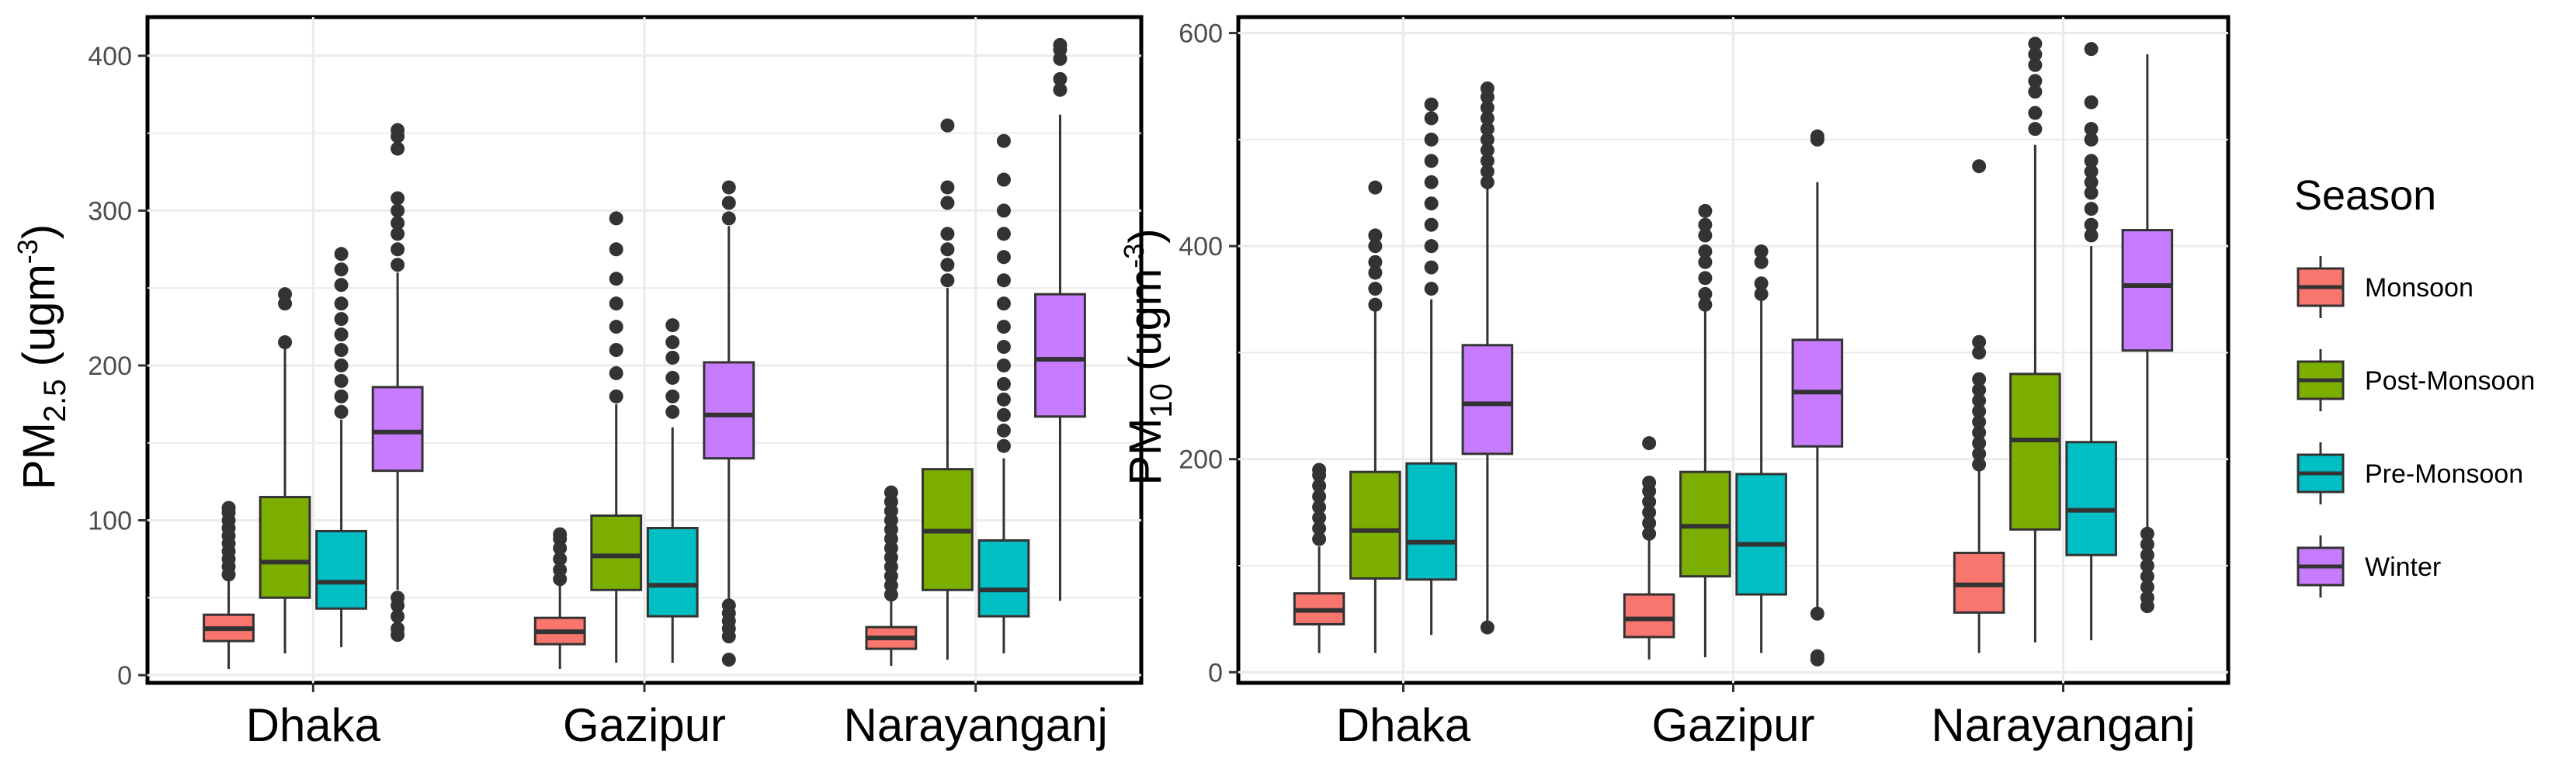 The width and height of the screenshot is (2576, 769). Describe the element at coordinates (341, 447) in the screenshot. I see `box-pre-monsoon-dhaka` at that location.